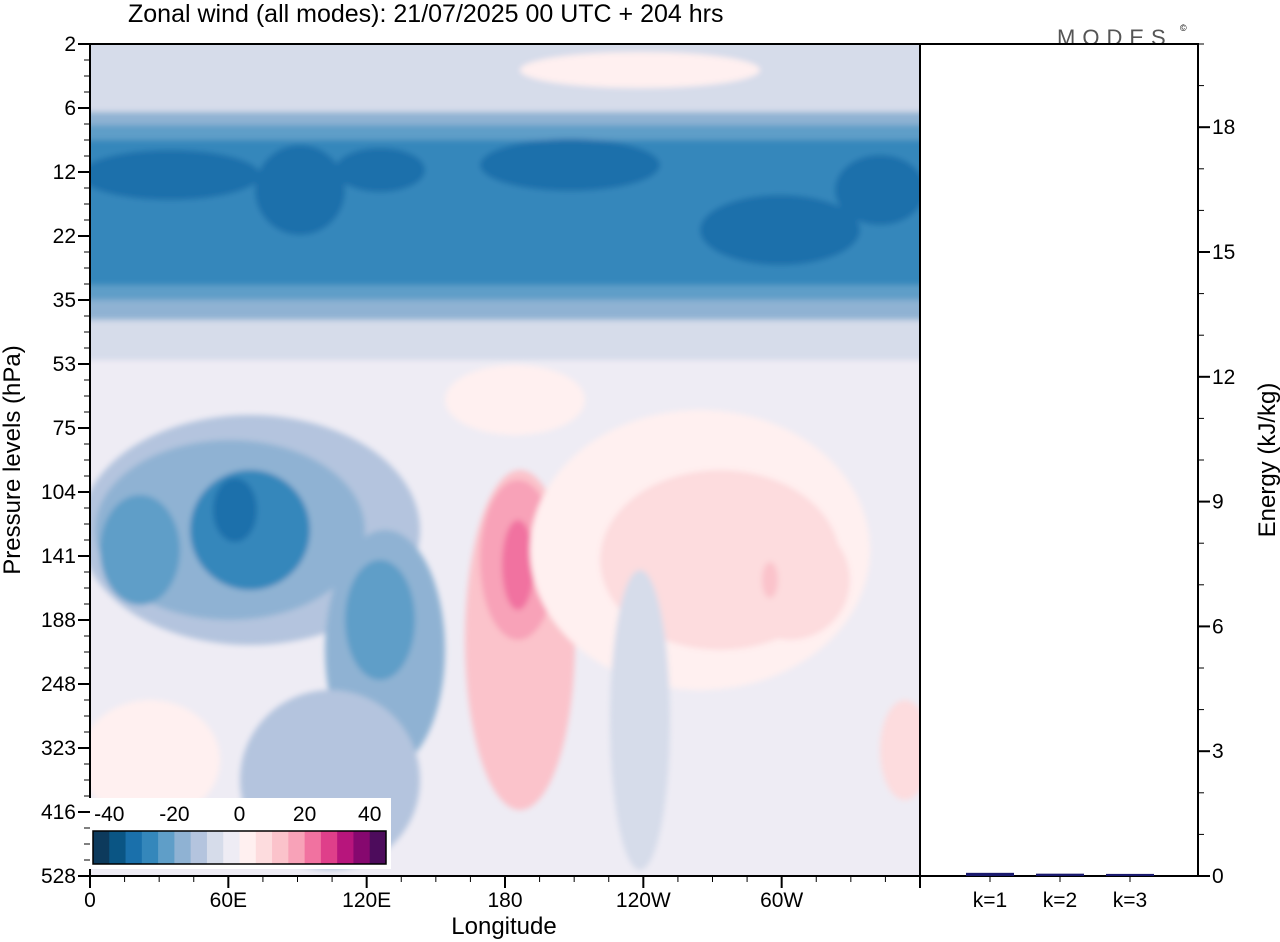 This screenshot has height=942, width=1280. I want to click on region-upper-stratosphere, so click(505, 82).